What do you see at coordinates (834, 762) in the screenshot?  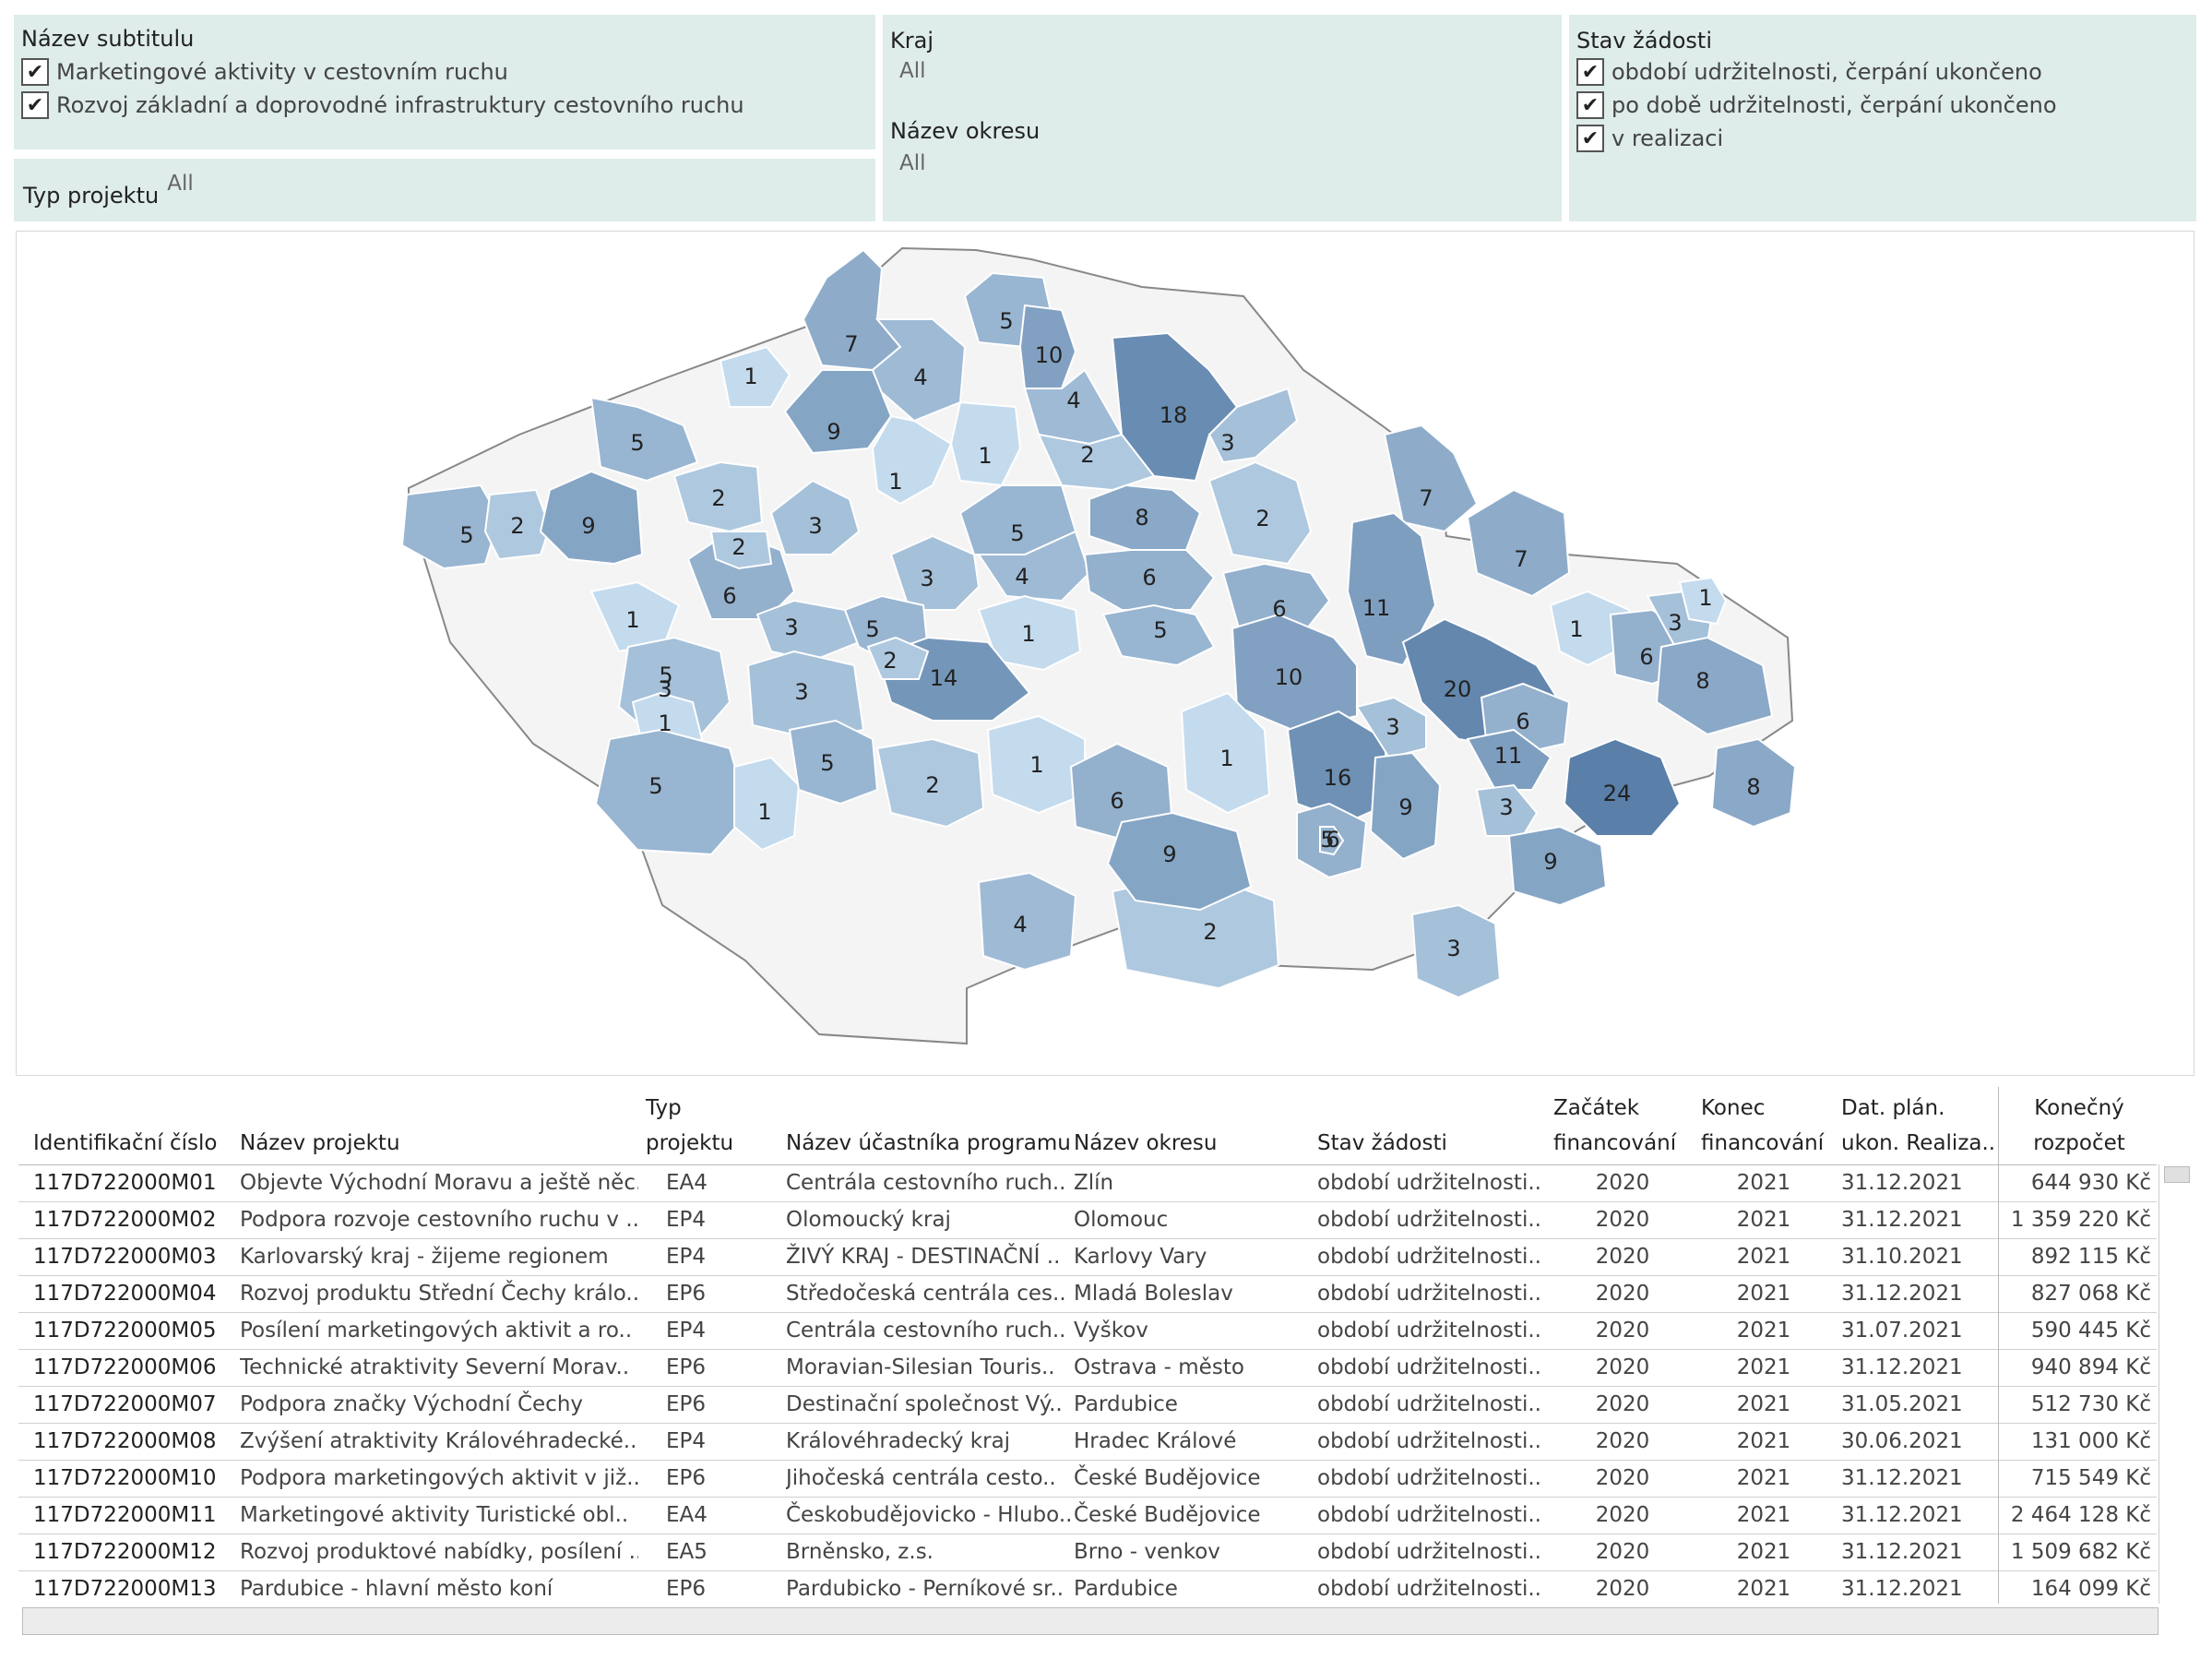 I see `map-district-d52` at bounding box center [834, 762].